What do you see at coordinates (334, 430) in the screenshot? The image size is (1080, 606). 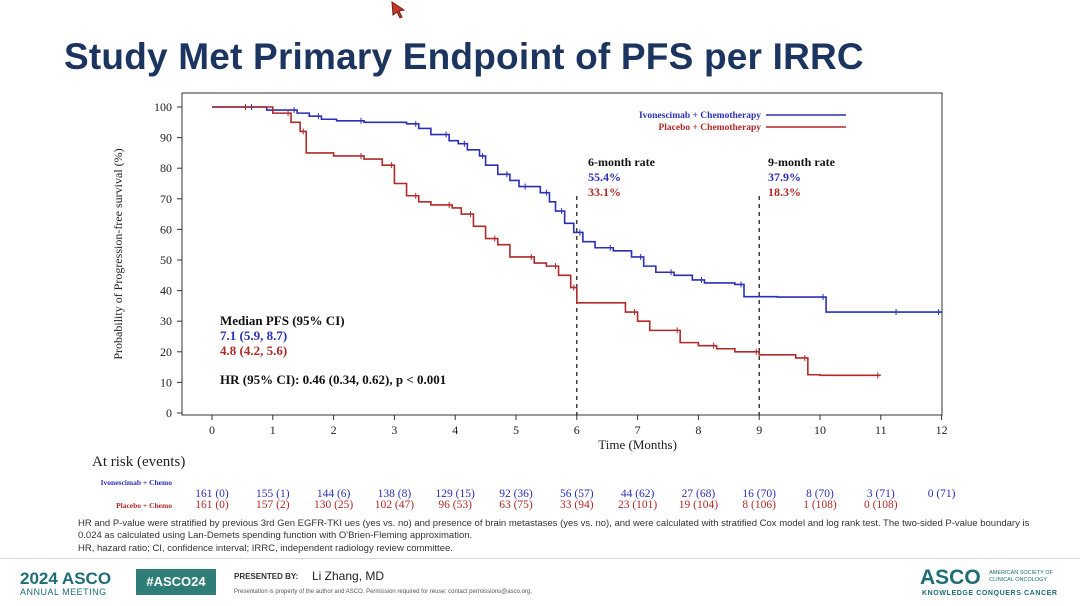 I see `x-tick-label: 2` at bounding box center [334, 430].